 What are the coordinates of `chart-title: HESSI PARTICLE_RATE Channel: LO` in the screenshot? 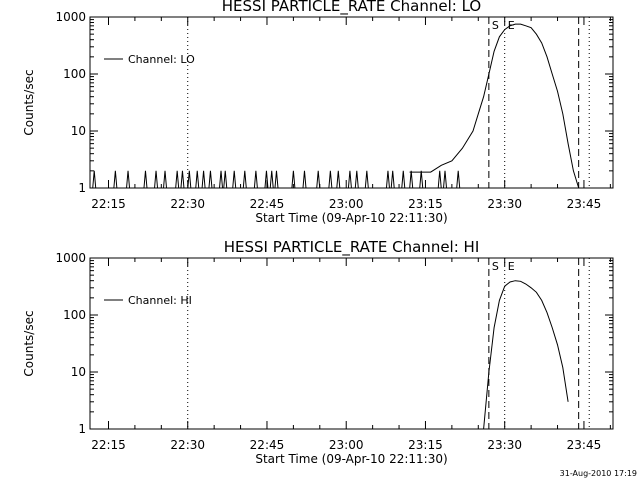 It's located at (351, 8).